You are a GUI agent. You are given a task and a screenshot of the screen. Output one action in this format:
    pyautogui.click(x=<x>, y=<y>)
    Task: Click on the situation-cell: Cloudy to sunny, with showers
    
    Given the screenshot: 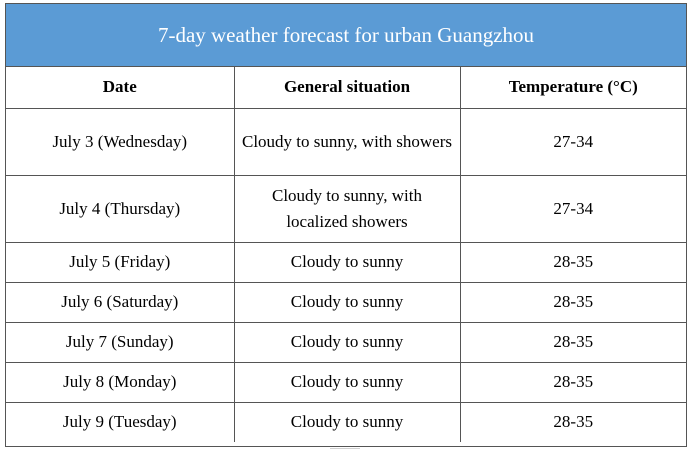 What is the action you would take?
    pyautogui.click(x=347, y=141)
    